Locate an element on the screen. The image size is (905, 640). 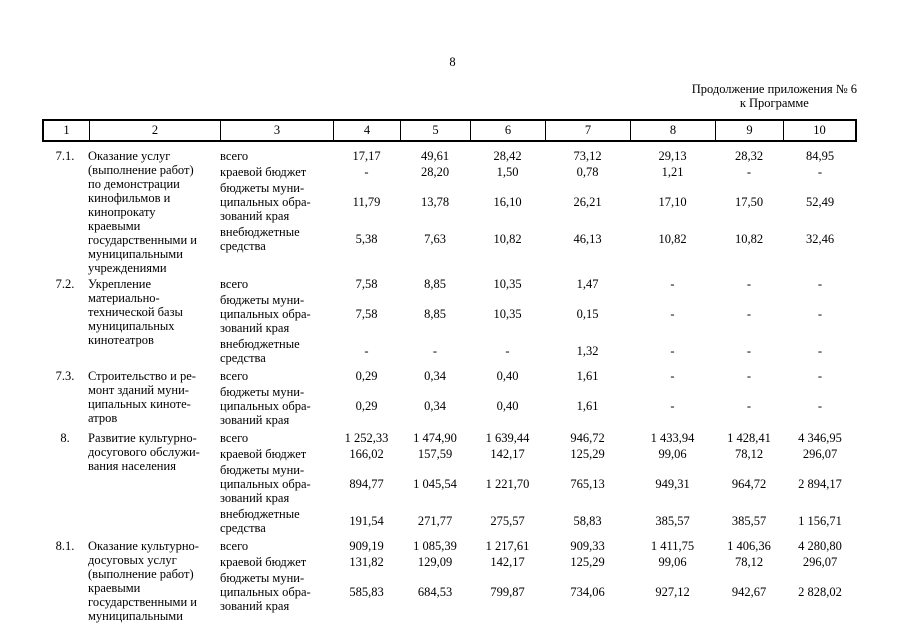
value-cell: 49,61 is located at coordinates (435, 156).